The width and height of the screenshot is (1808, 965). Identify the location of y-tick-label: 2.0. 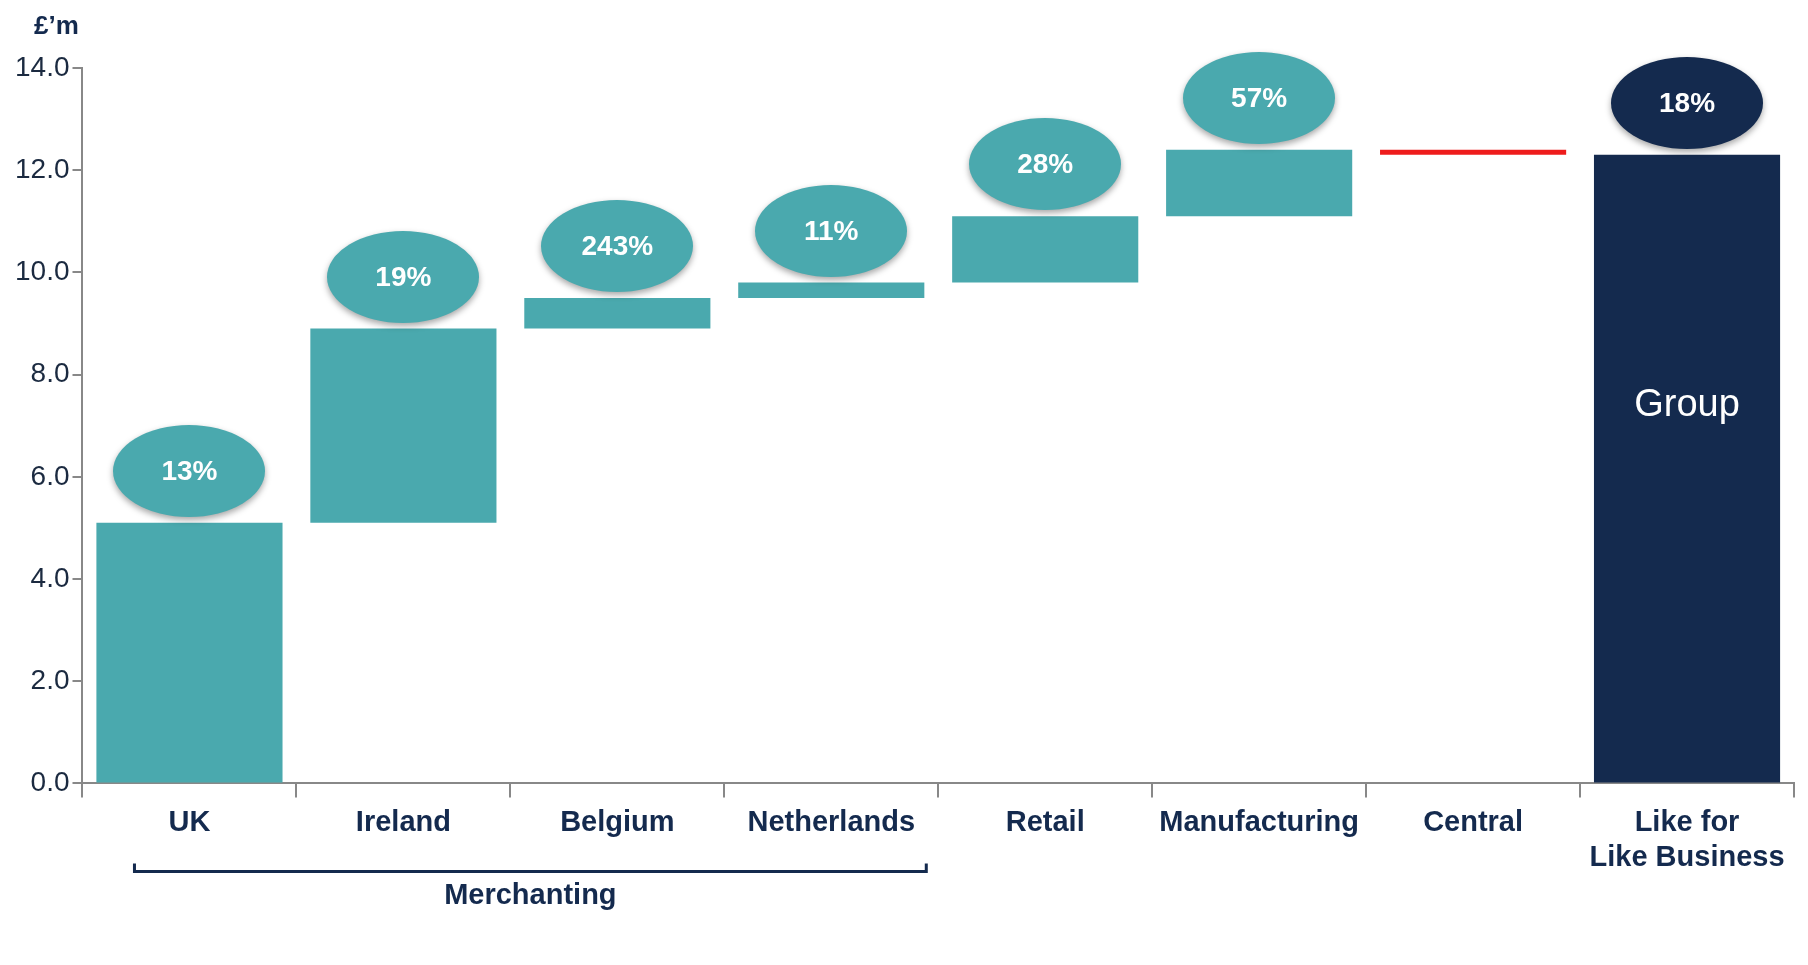
(50, 679).